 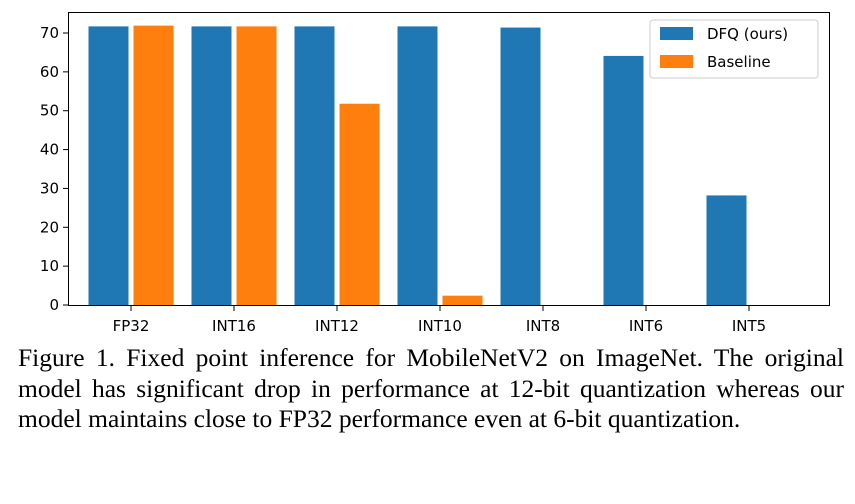 What do you see at coordinates (646, 326) in the screenshot?
I see `x-tick-label-int6: INT6` at bounding box center [646, 326].